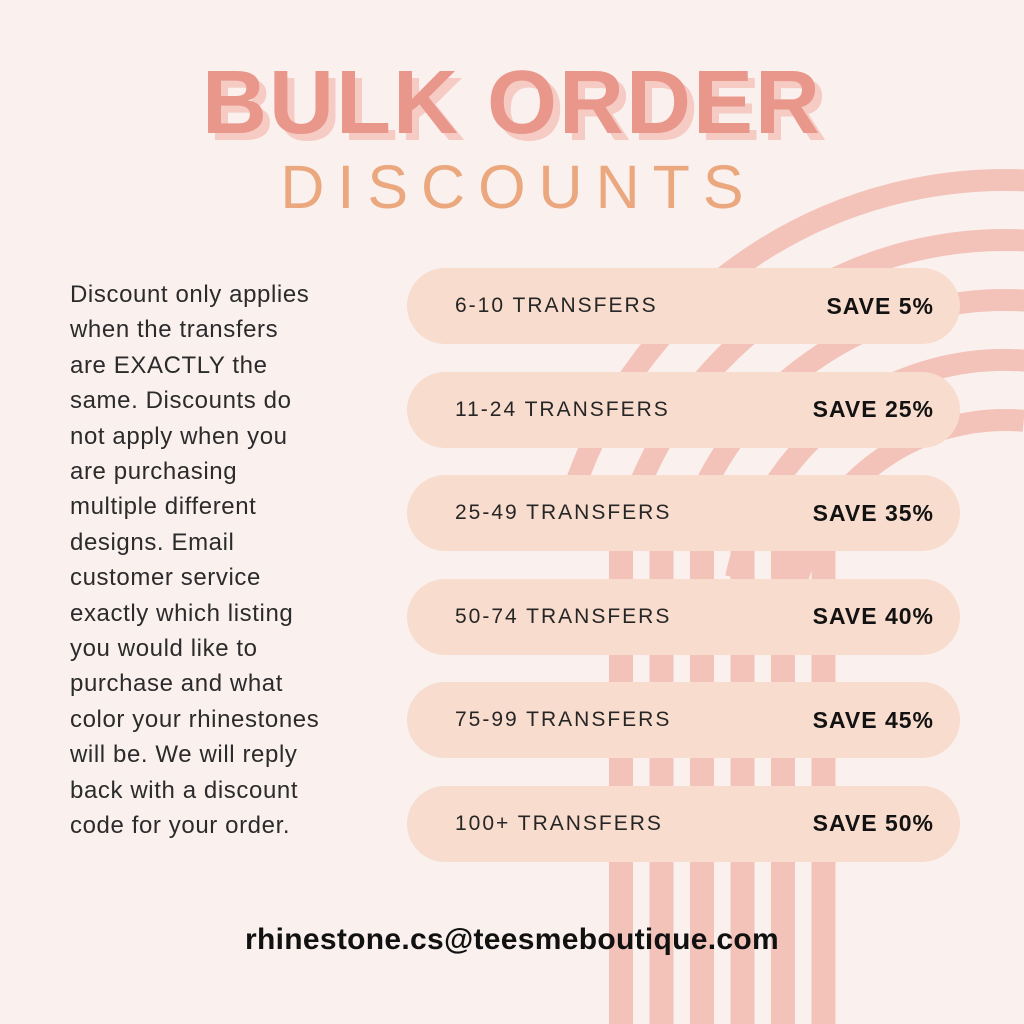 The image size is (1024, 1024). I want to click on discount-save-label: SAVE 35%, so click(873, 512).